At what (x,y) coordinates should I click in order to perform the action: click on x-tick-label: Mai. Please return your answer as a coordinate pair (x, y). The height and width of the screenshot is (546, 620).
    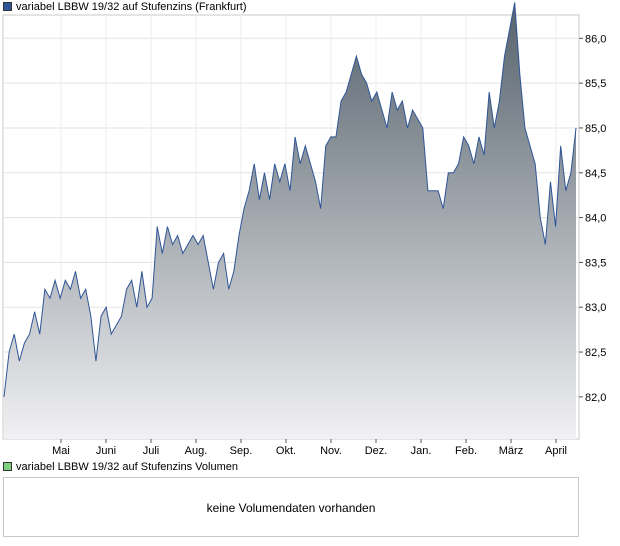
    Looking at the image, I should click on (61, 451).